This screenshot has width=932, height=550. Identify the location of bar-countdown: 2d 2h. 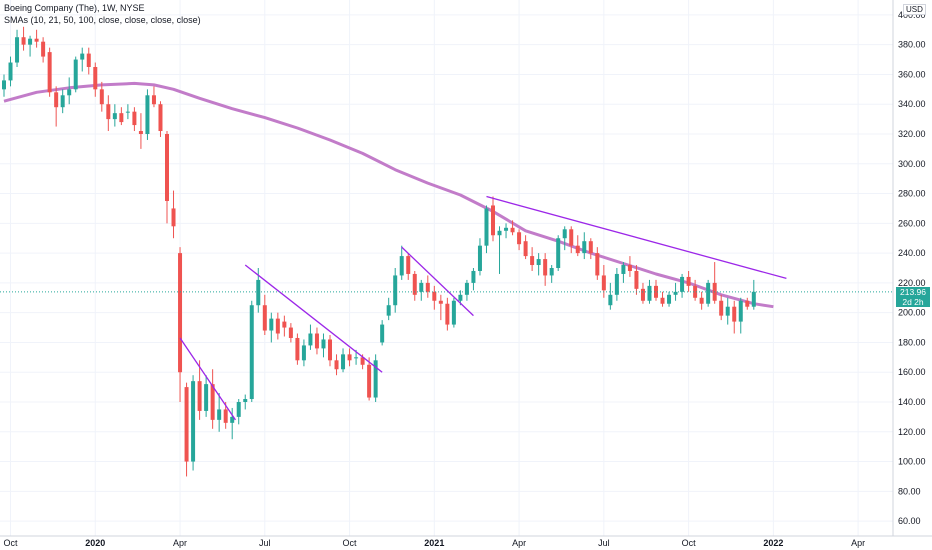
(913, 301).